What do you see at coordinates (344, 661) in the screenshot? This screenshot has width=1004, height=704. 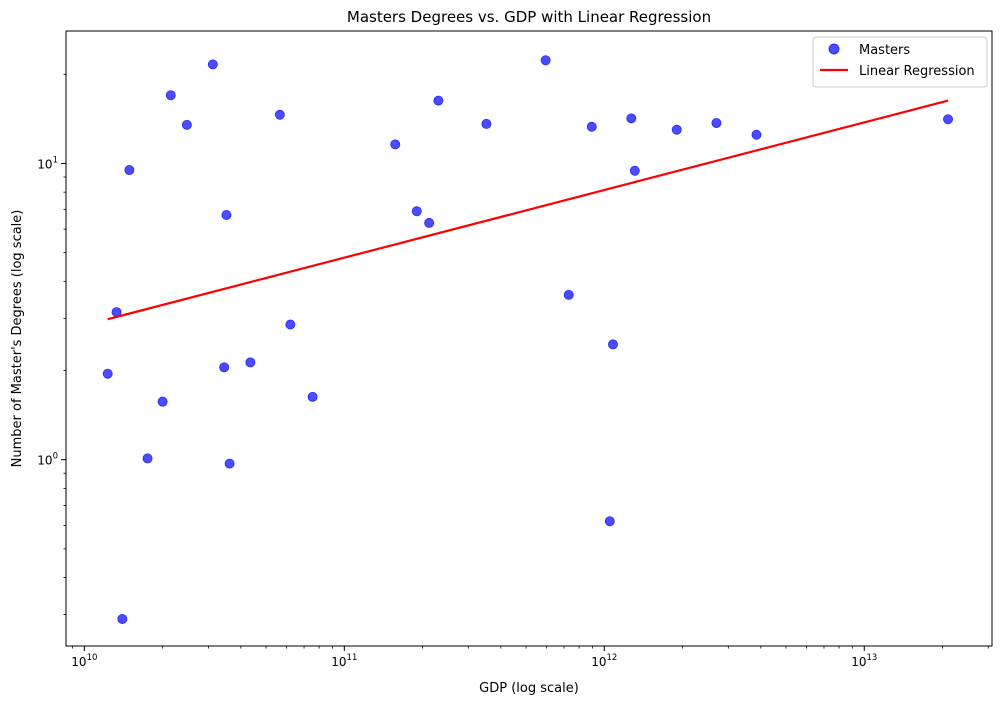 I see `x-tick-label: 1011` at bounding box center [344, 661].